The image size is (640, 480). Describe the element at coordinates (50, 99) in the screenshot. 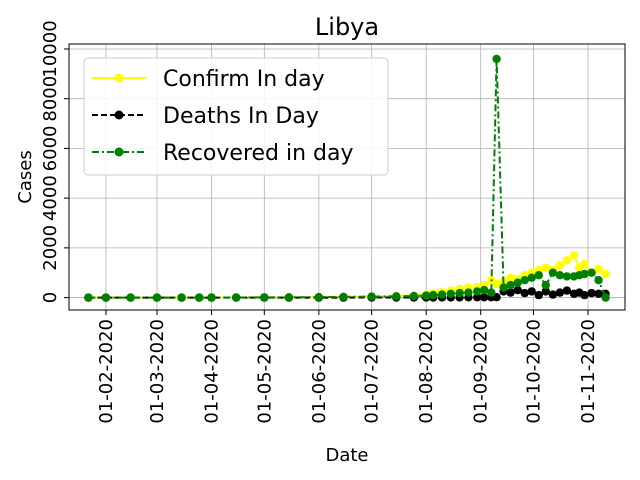

I see `y-tick-label: 8000` at that location.